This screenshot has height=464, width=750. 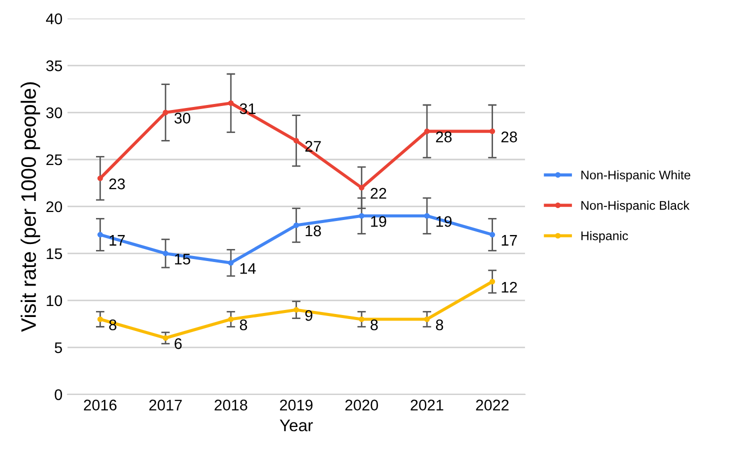 What do you see at coordinates (378, 193) in the screenshot?
I see `data-label: 22` at bounding box center [378, 193].